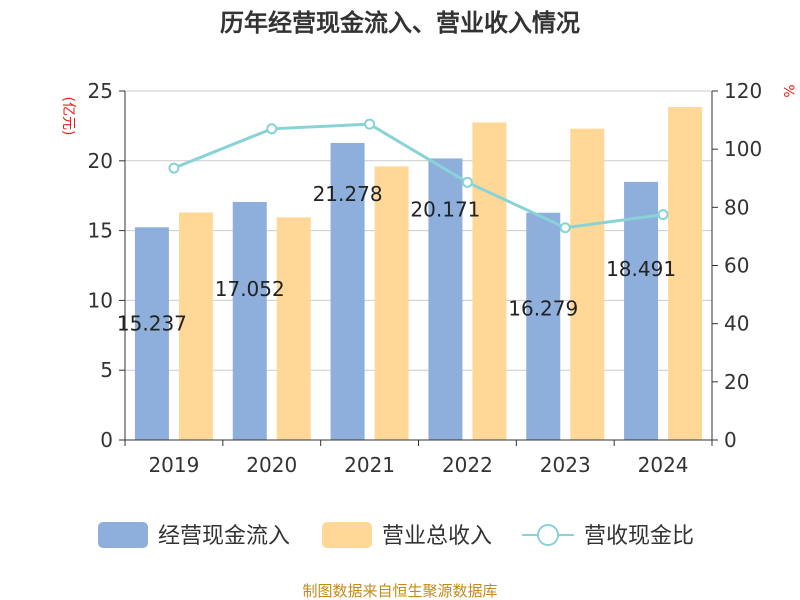 The image size is (800, 600). Describe the element at coordinates (743, 91) in the screenshot. I see `y-right-tick-label: 120` at that location.